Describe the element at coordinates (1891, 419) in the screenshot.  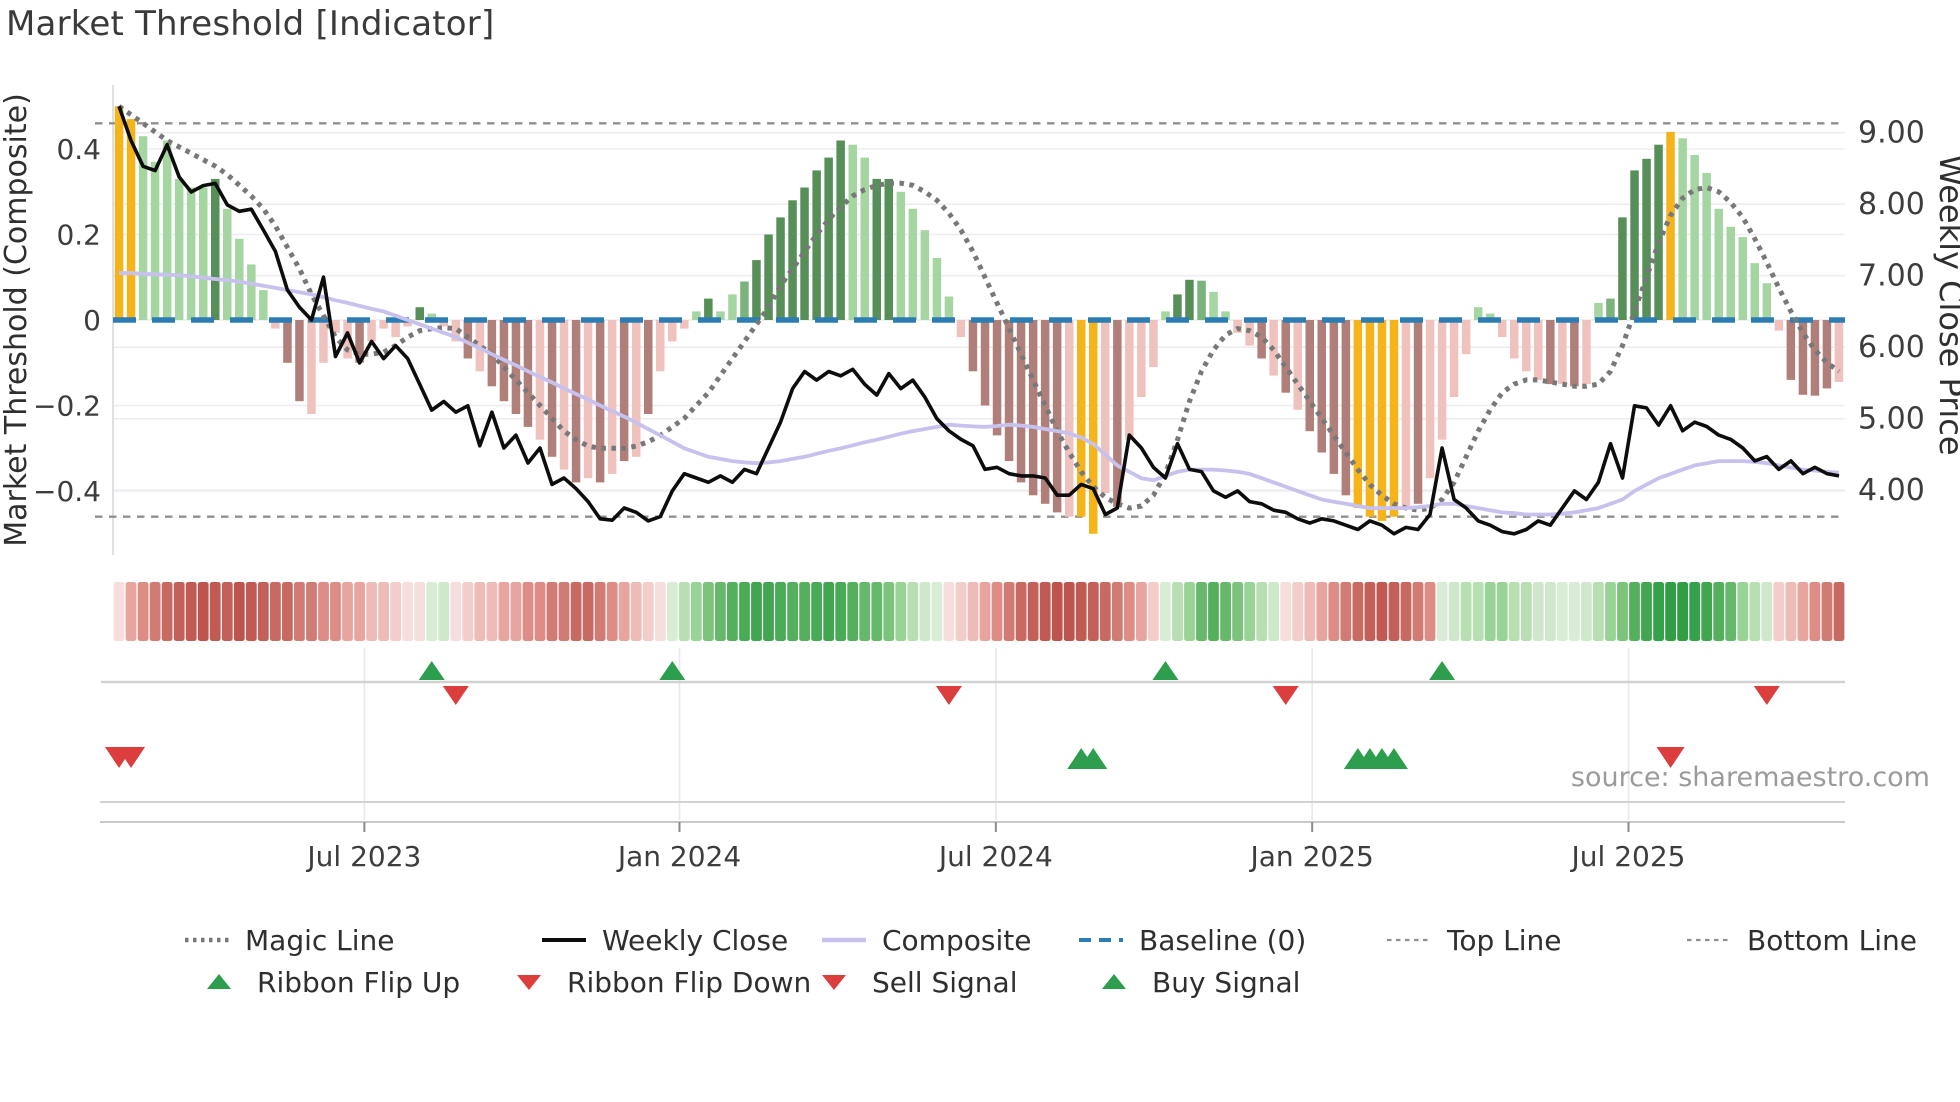
I see `right-tick-label: 5.00` at that location.